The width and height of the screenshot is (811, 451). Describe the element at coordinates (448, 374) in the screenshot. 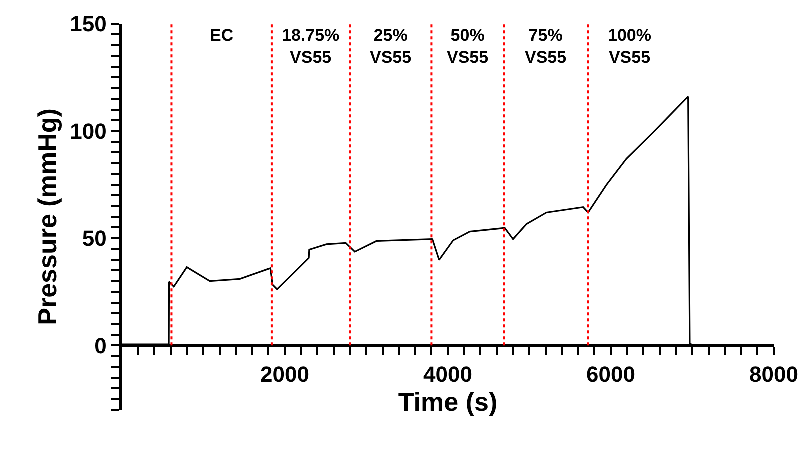

I see `x-tick-label: 4000` at that location.